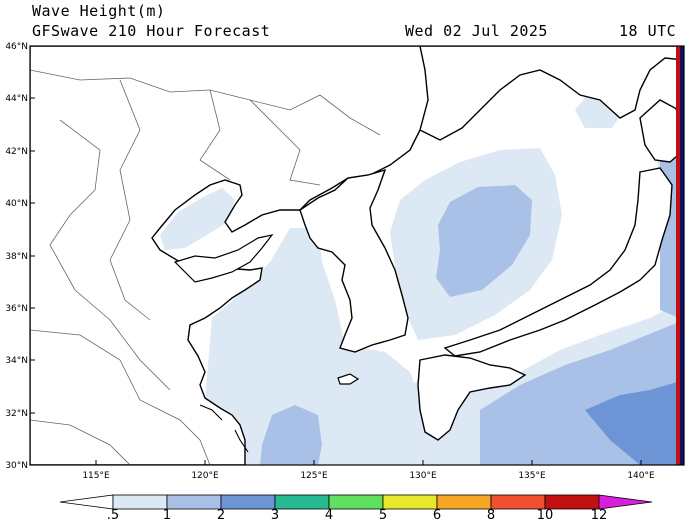 The height and width of the screenshot is (525, 700). I want to click on forecast-time: 18 UTC, so click(648, 31).